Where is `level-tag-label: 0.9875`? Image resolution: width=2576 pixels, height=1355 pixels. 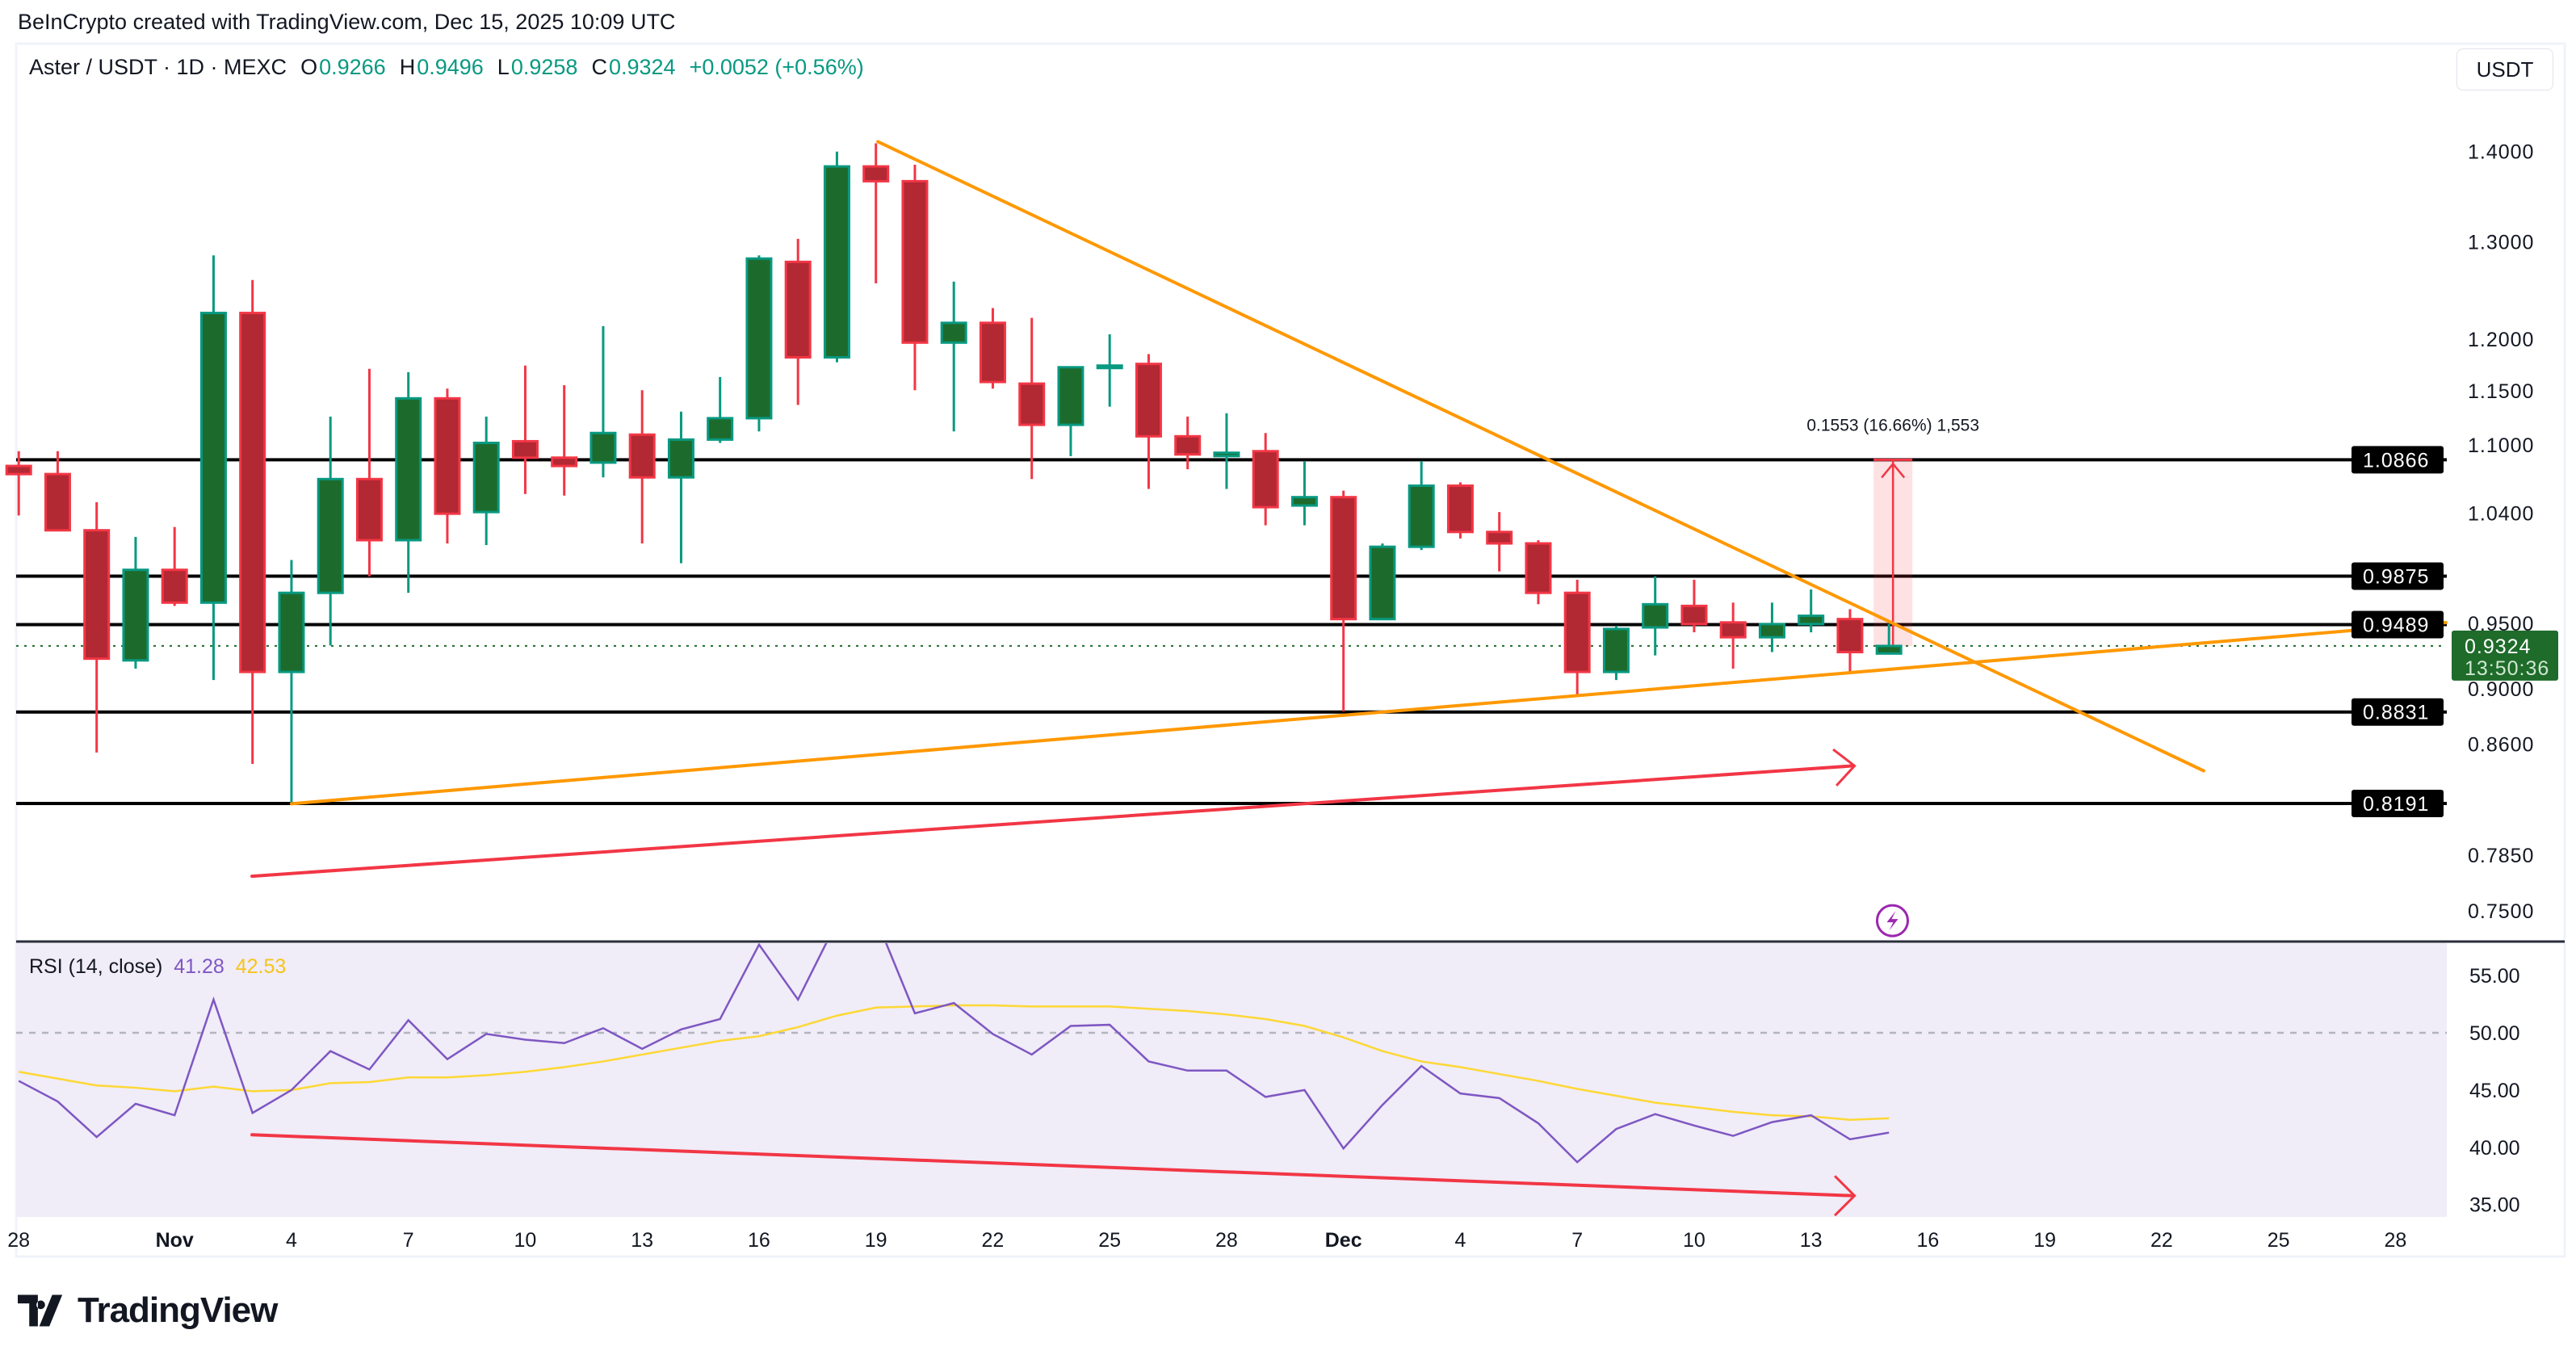 level-tag-label: 0.9875 is located at coordinates (2396, 576).